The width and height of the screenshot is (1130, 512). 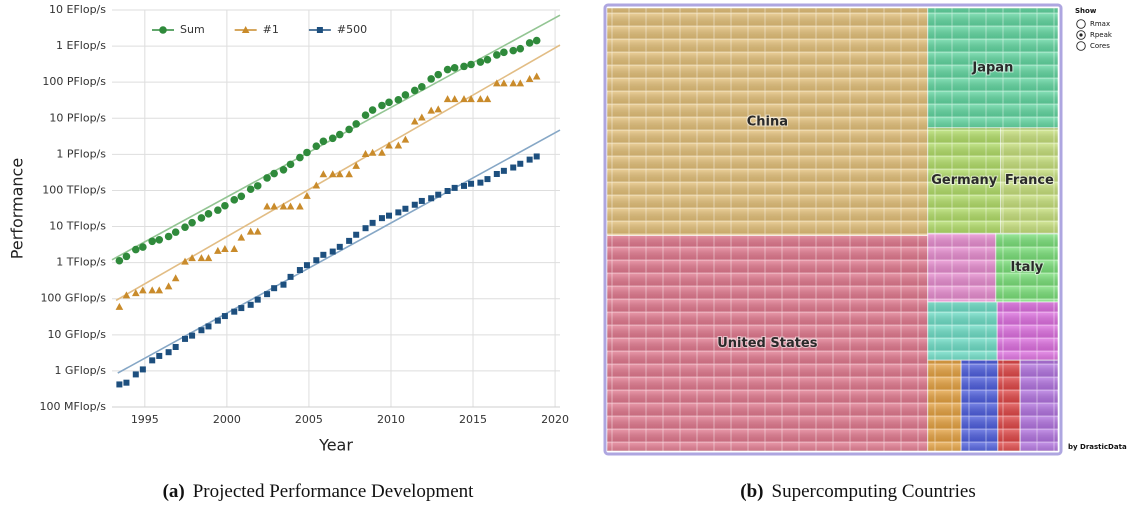 What do you see at coordinates (964, 180) in the screenshot?
I see `country-label: Germany` at bounding box center [964, 180].